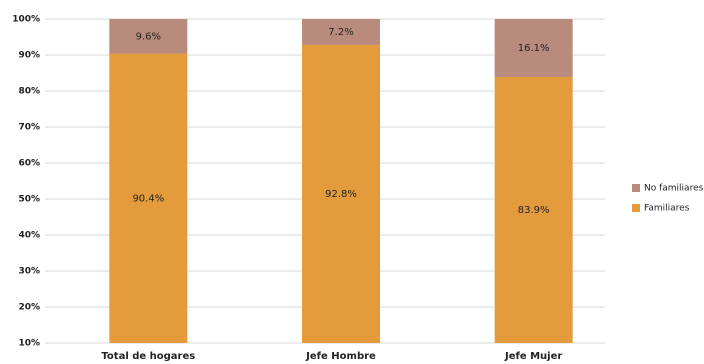 This screenshot has width=704, height=364. I want to click on y-tick-label: 90%, so click(29, 56).